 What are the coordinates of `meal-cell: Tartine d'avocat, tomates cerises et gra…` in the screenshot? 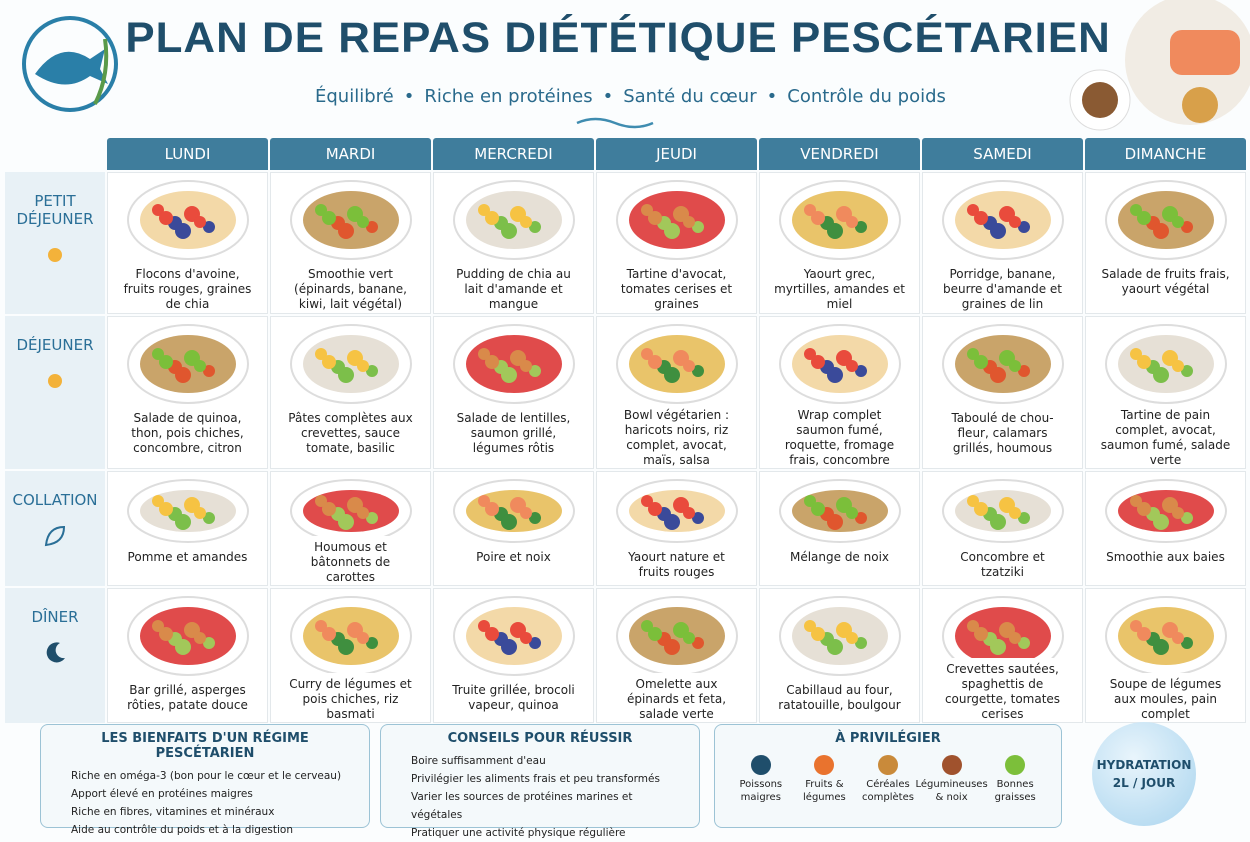 It's located at (676, 243).